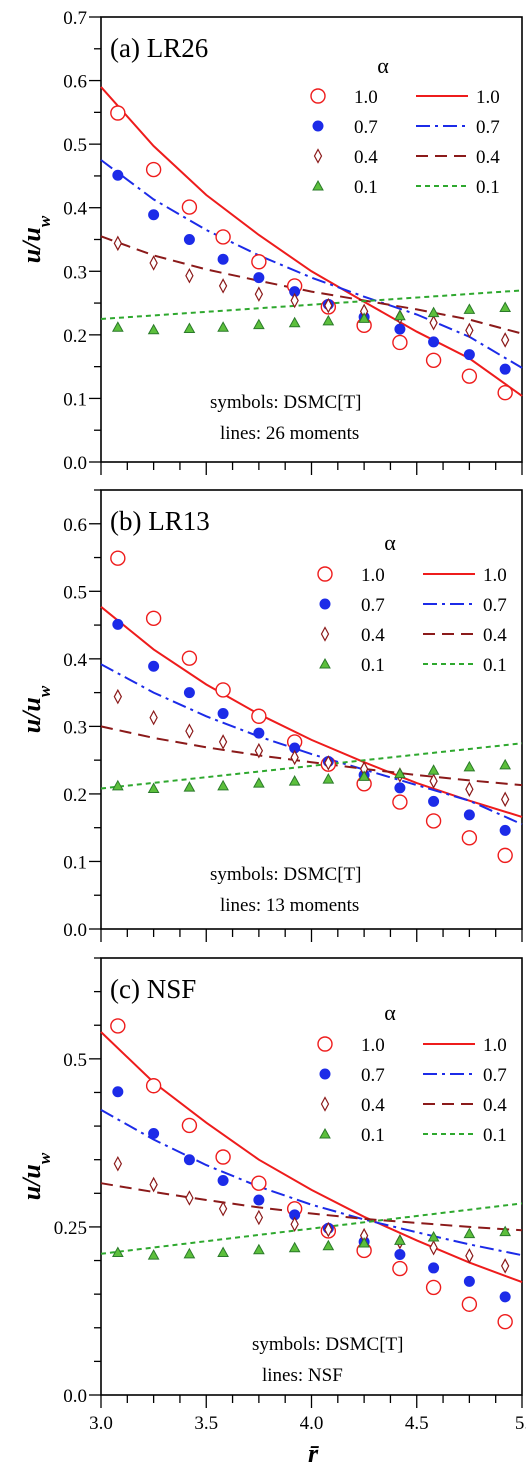 This screenshot has width=526, height=1474. Describe the element at coordinates (75, 463) in the screenshot. I see `y-tick-label: 0.0` at that location.